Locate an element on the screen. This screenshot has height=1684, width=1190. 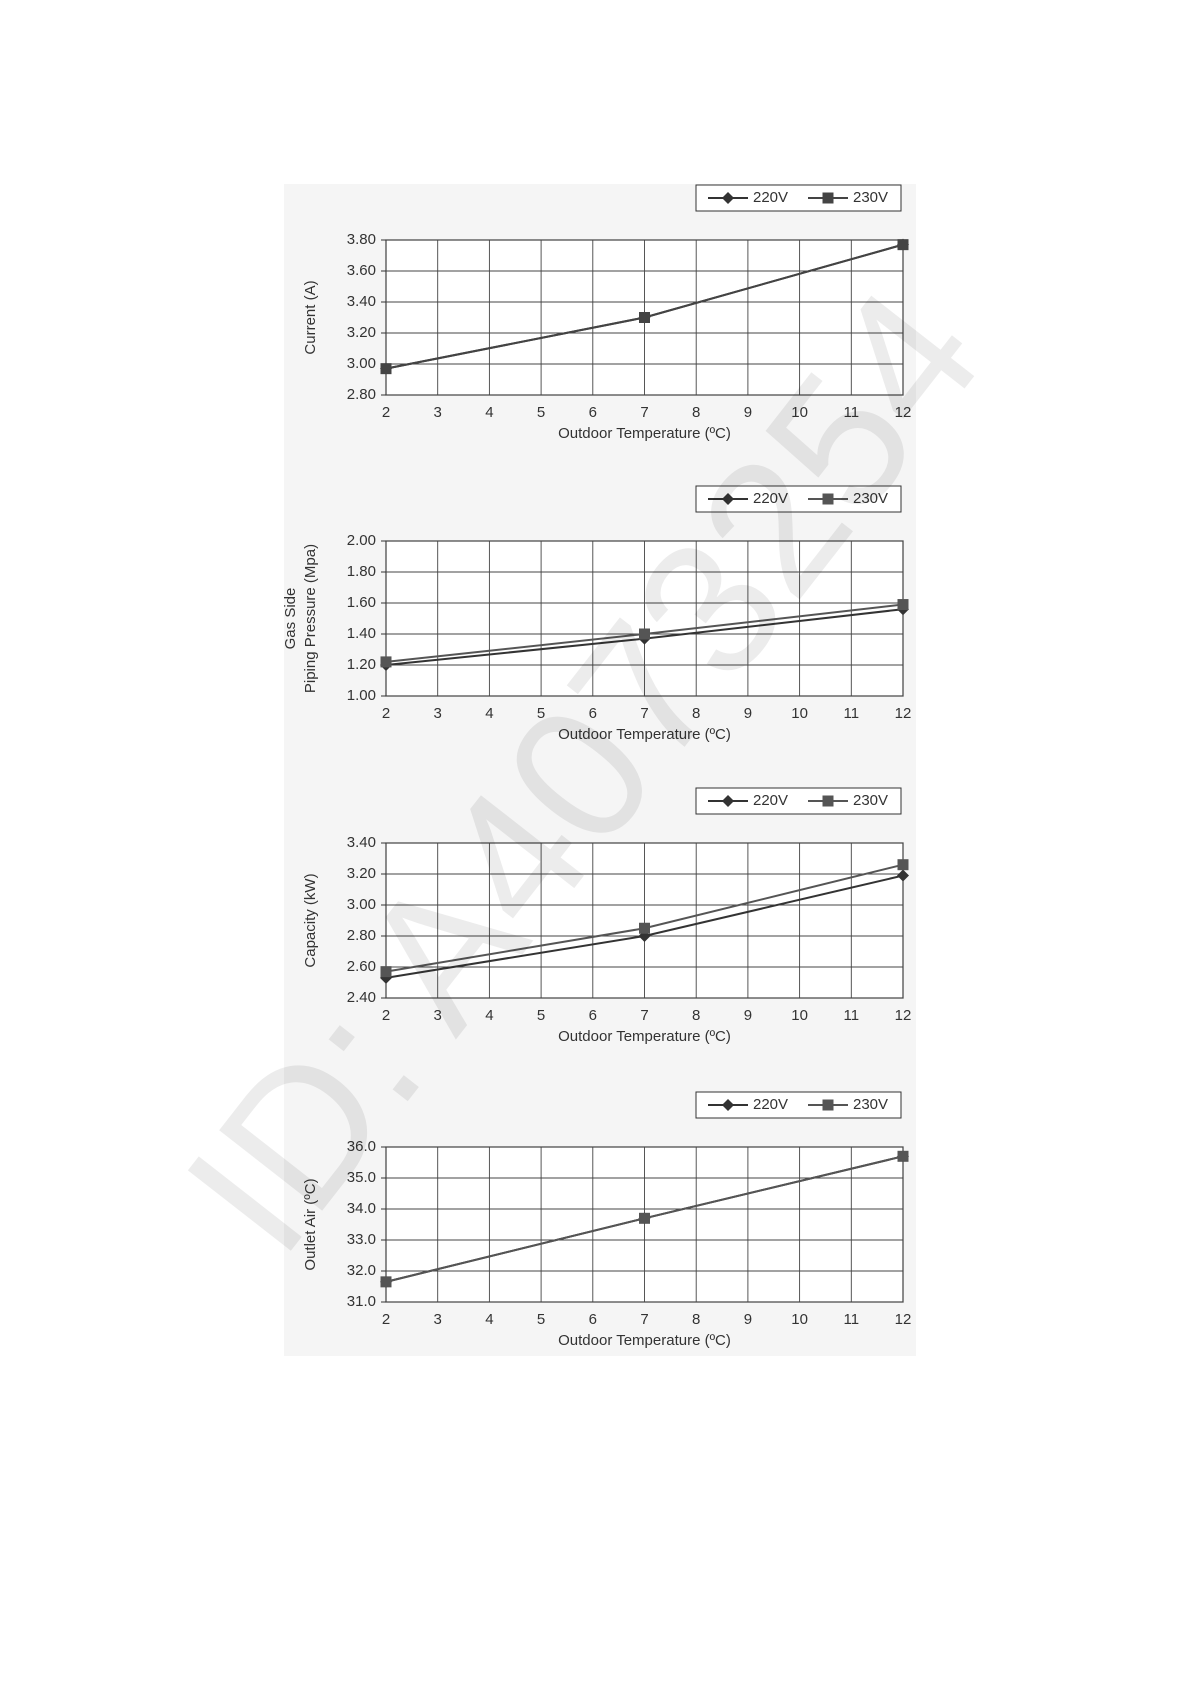
y-tick-label: 1.20 is located at coordinates (361, 664).